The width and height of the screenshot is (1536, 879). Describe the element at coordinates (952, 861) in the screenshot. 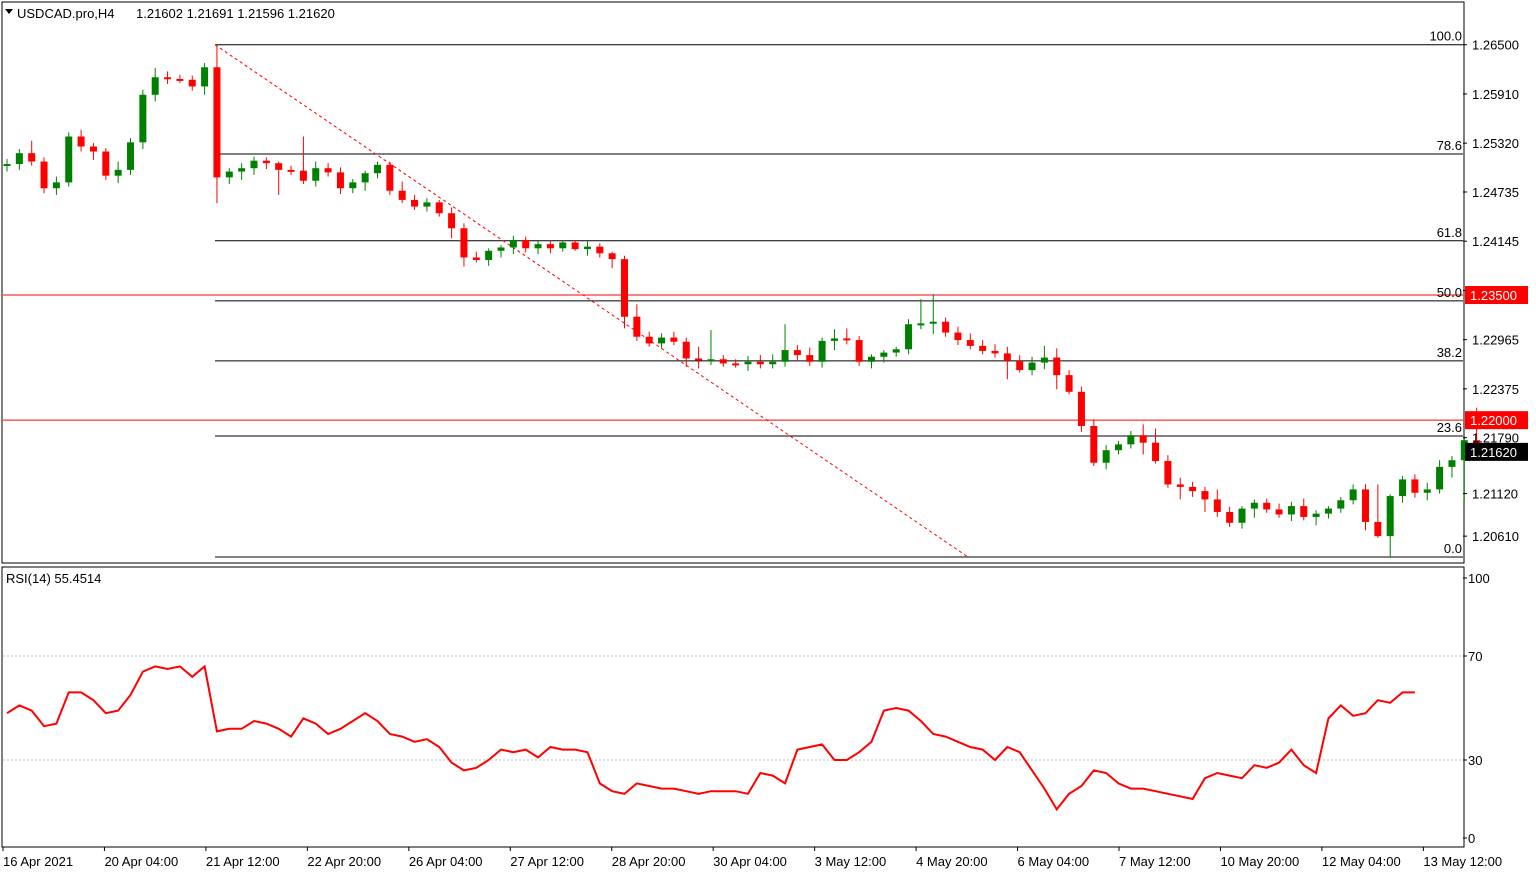

I see `time-tick-label: 4 May 20:00` at that location.